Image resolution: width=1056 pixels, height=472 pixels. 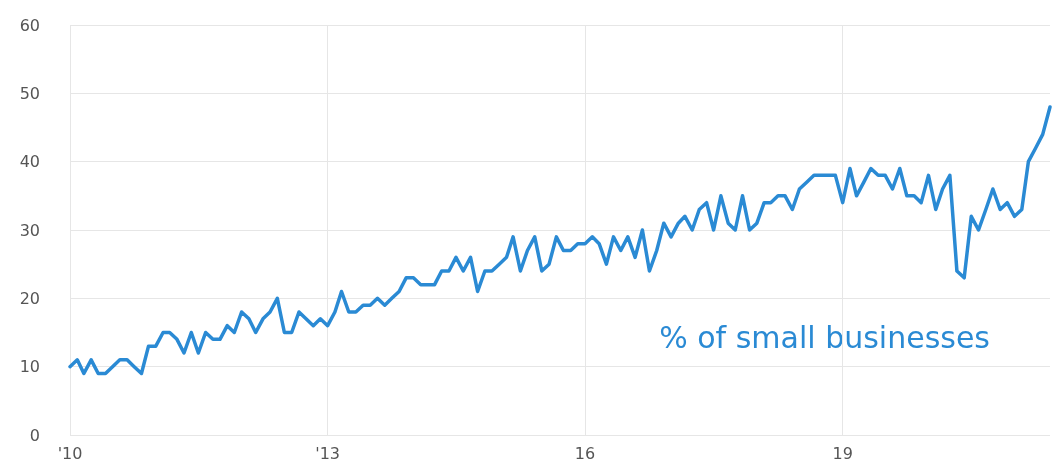 I want to click on x-tick-label: 16, so click(x=585, y=453).